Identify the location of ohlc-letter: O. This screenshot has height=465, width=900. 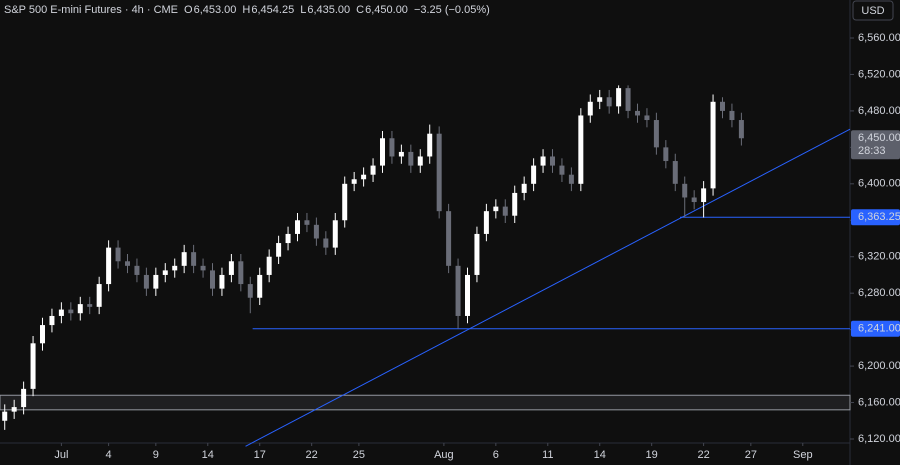
(188, 10).